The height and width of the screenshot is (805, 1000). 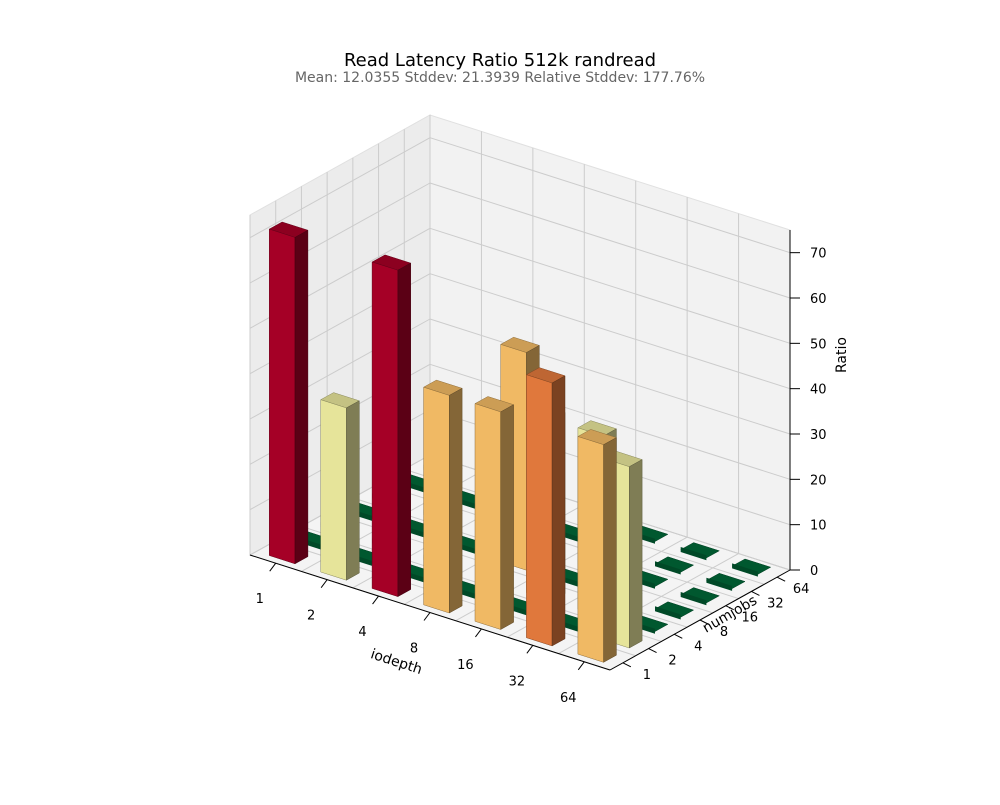 What do you see at coordinates (775, 603) in the screenshot?
I see `y-tick-label: 32` at bounding box center [775, 603].